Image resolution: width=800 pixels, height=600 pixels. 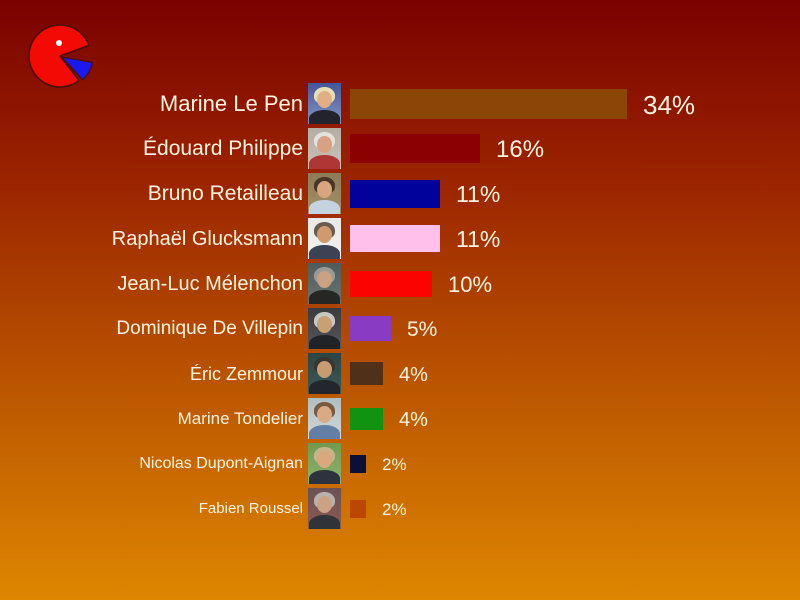 I want to click on chart-row: Marine Tondelier 4%, so click(x=400, y=418).